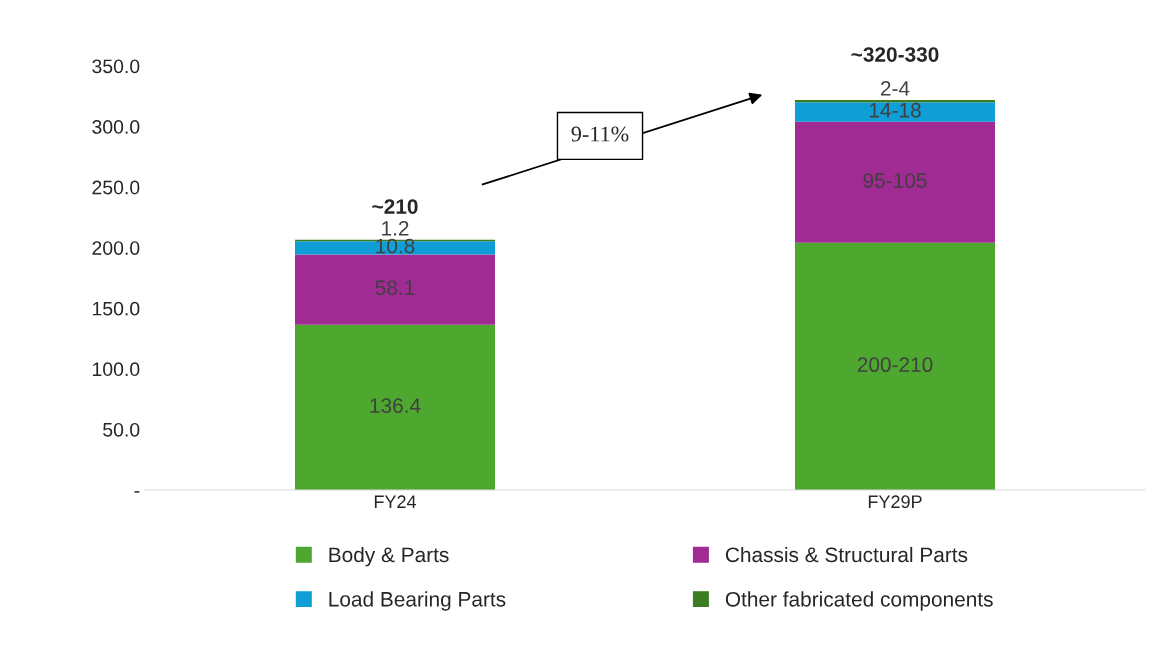 The width and height of the screenshot is (1170, 657). Describe the element at coordinates (116, 369) in the screenshot. I see `y-tick-label: 100.0` at that location.